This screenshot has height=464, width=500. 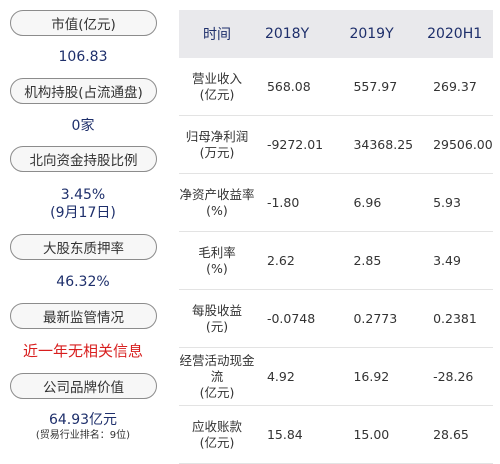 I want to click on metric-cell: 经营活动现金流 (亿元), so click(x=217, y=376).